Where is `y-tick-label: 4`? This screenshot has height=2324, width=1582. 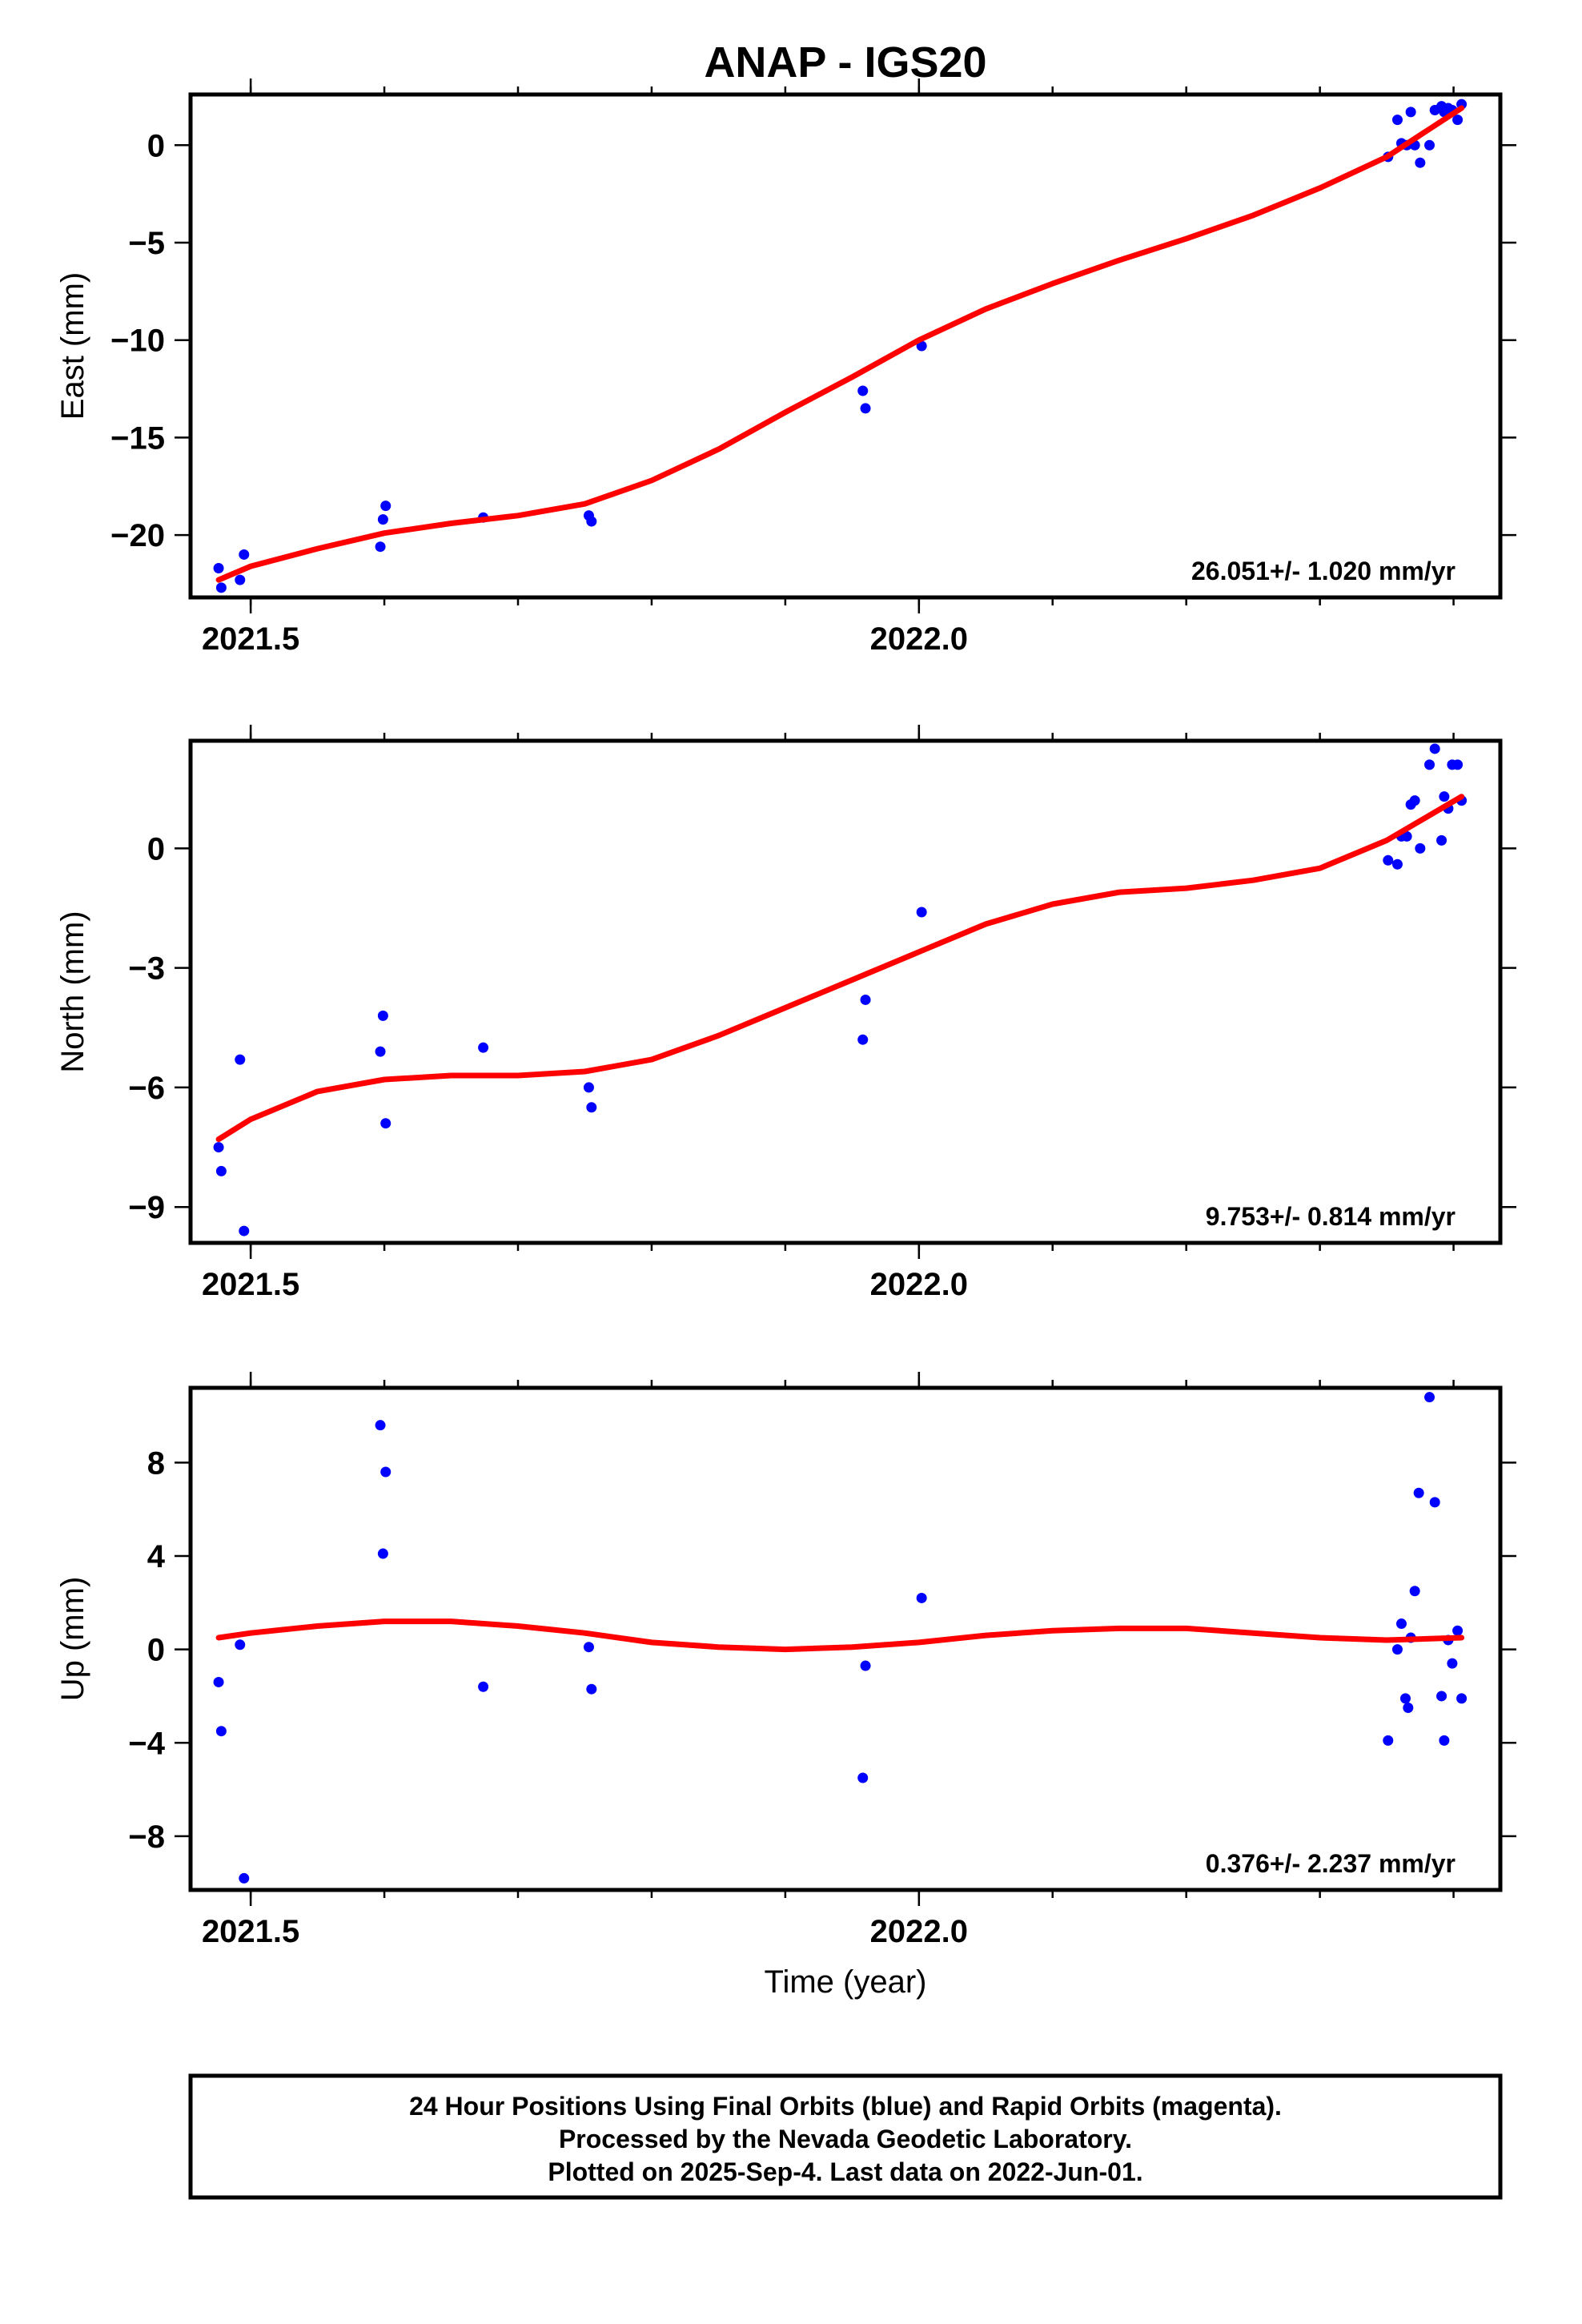 y-tick-label: 4 is located at coordinates (156, 1556).